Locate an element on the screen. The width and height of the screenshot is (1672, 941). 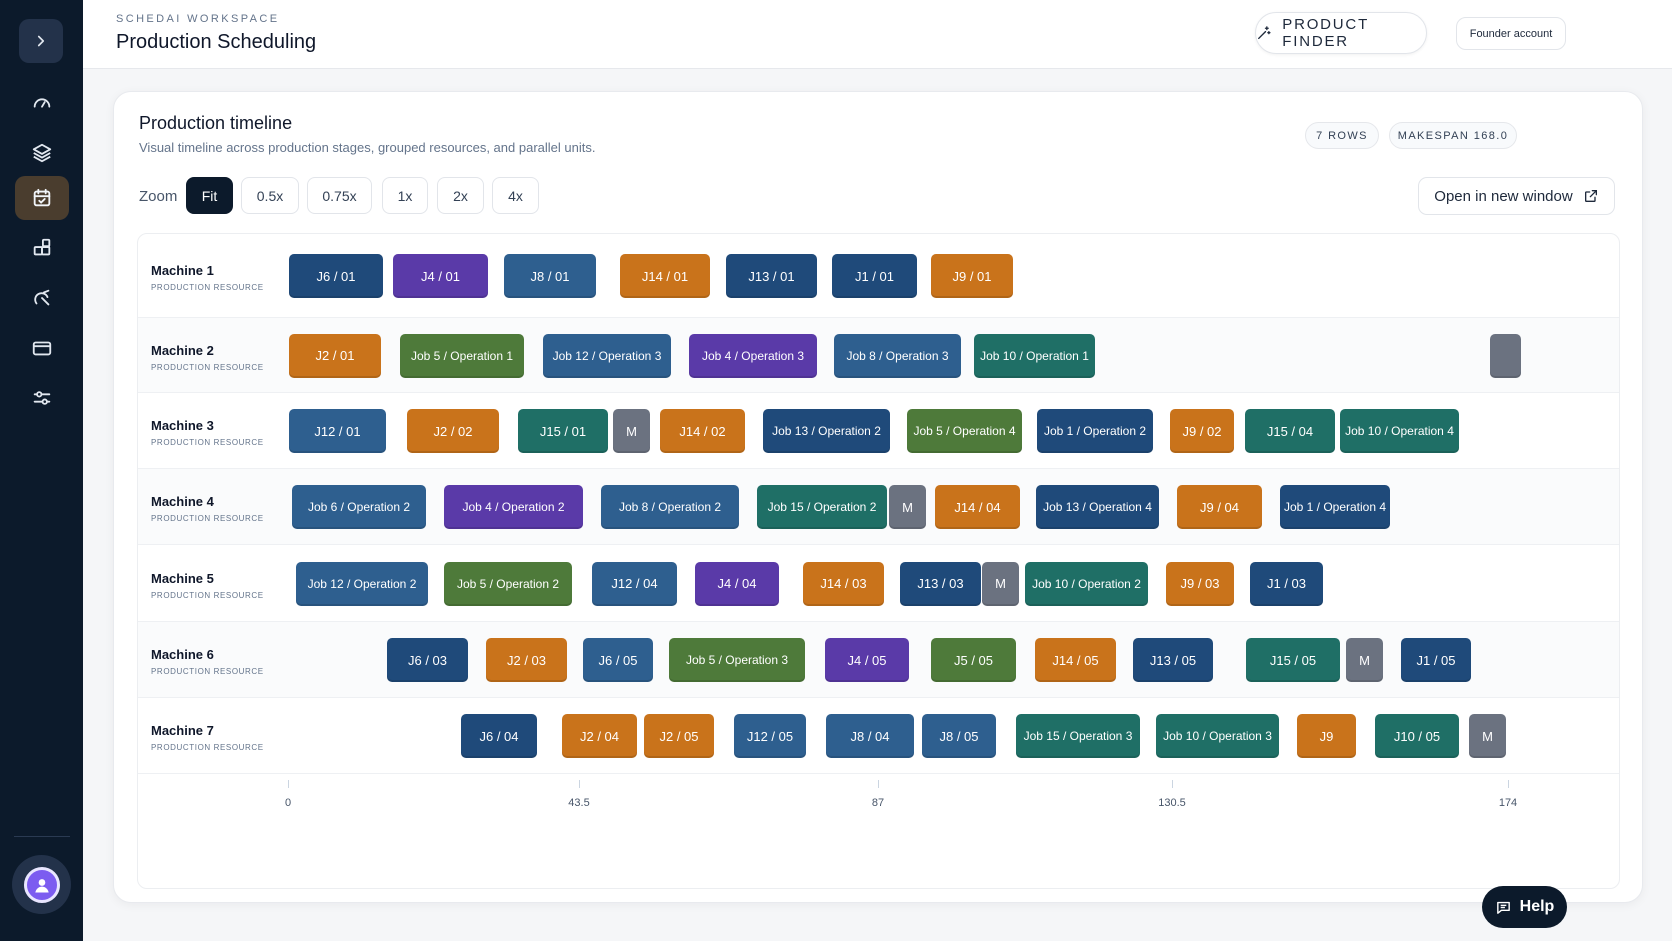
user-avatar-button is located at coordinates (41, 884).